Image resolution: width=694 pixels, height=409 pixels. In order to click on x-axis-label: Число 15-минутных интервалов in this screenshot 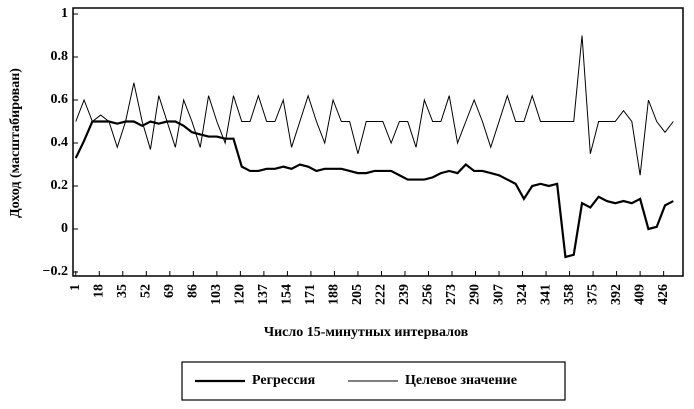, I will do `click(366, 332)`.